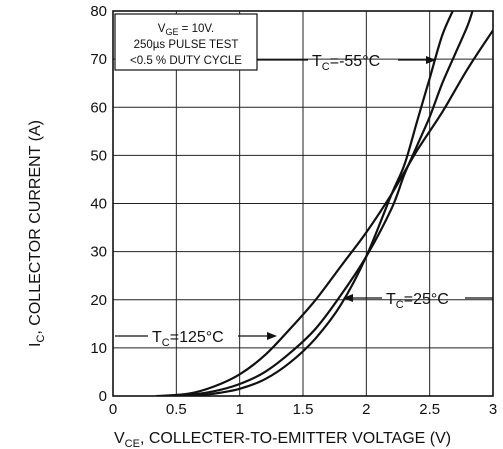 This screenshot has width=503, height=449. I want to click on y-tick-labels: 0 10 20 30 40 50 60 70 80, so click(98, 204).